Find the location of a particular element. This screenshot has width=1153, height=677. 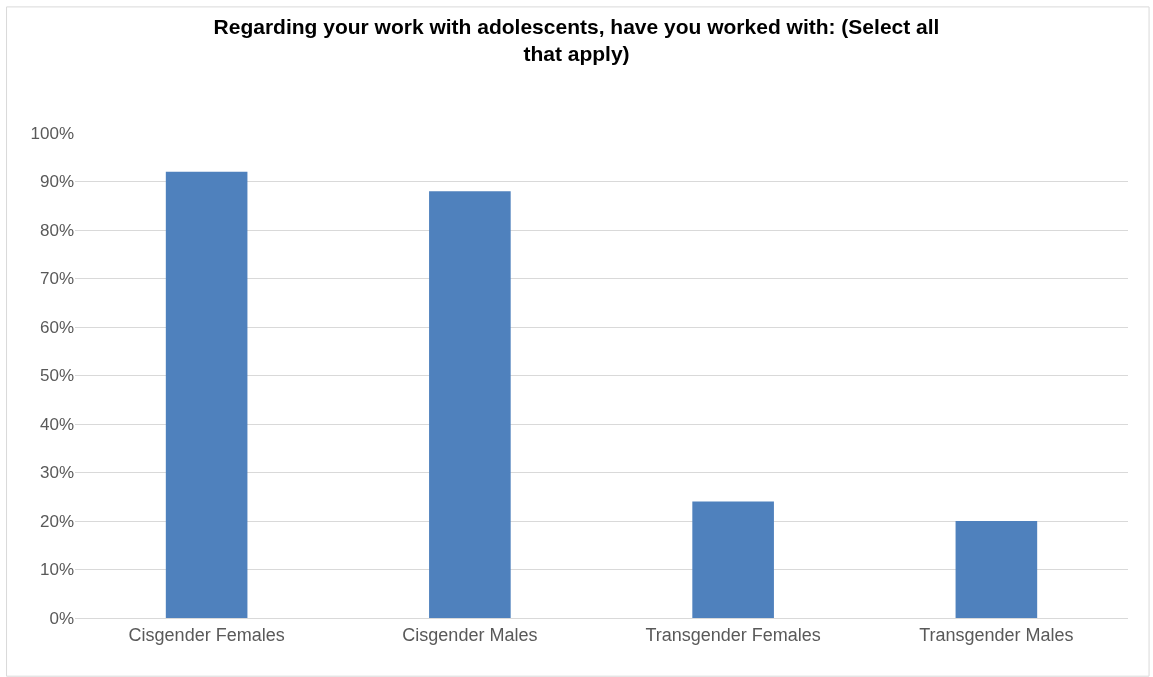

chart-title: Regarding your work with adolescents, have you worked with: (Select all that apply) is located at coordinates (576, 40).